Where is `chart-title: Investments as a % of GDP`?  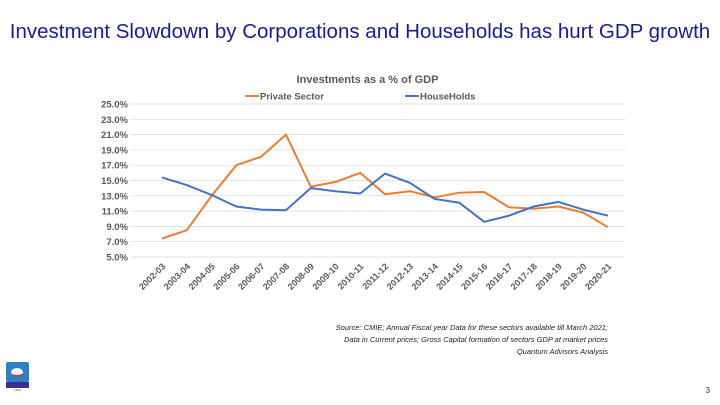 chart-title: Investments as a % of GDP is located at coordinates (368, 80).